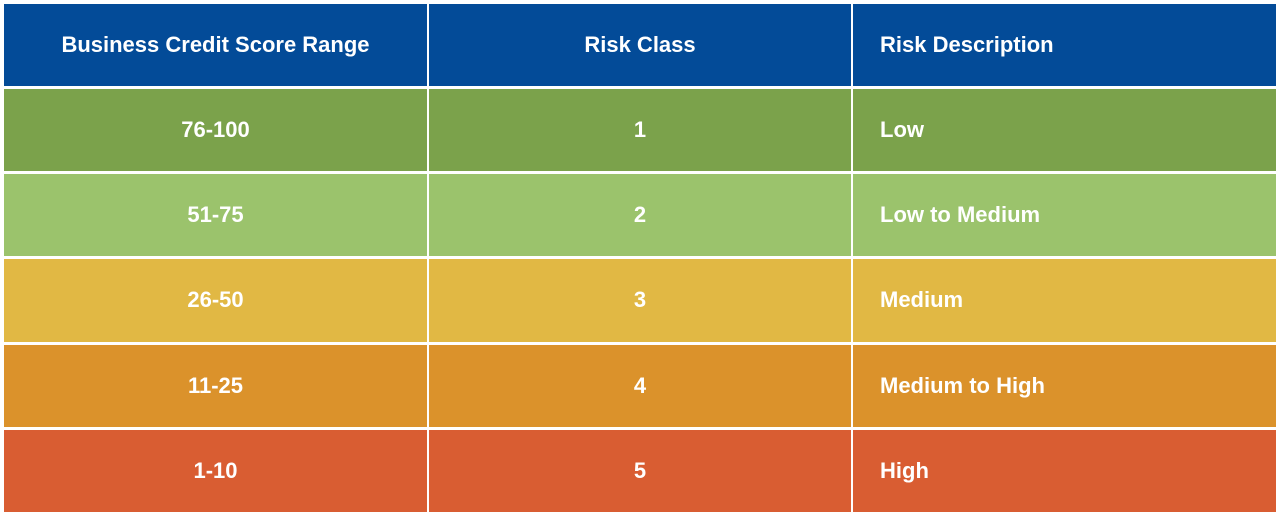 This screenshot has height=518, width=1280. I want to click on table-cell: 1, so click(640, 130).